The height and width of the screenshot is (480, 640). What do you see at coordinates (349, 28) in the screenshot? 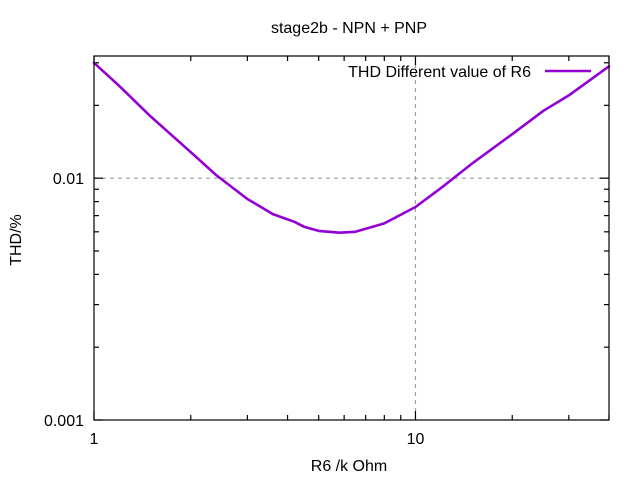
I see `chart-title: stage2b - NPN + PNP` at bounding box center [349, 28].